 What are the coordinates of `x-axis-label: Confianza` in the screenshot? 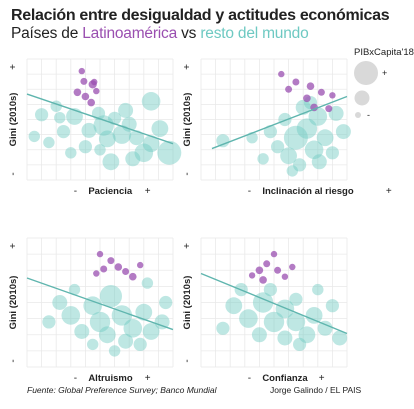 It's located at (285, 378).